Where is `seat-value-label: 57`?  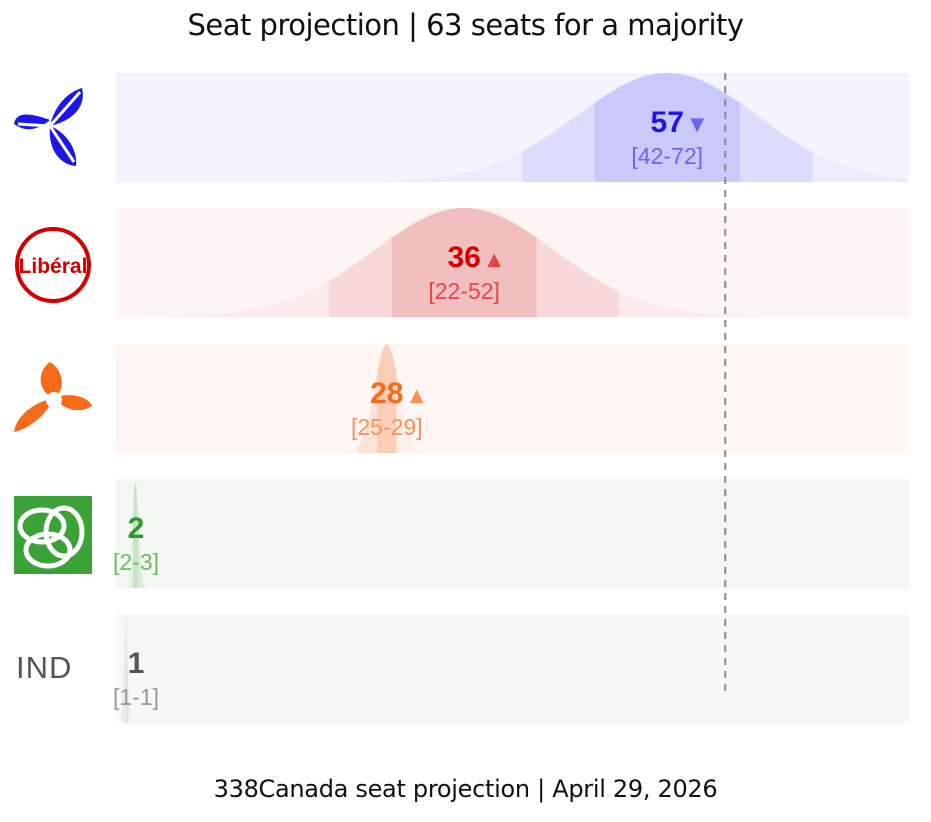 seat-value-label: 57 is located at coordinates (667, 122).